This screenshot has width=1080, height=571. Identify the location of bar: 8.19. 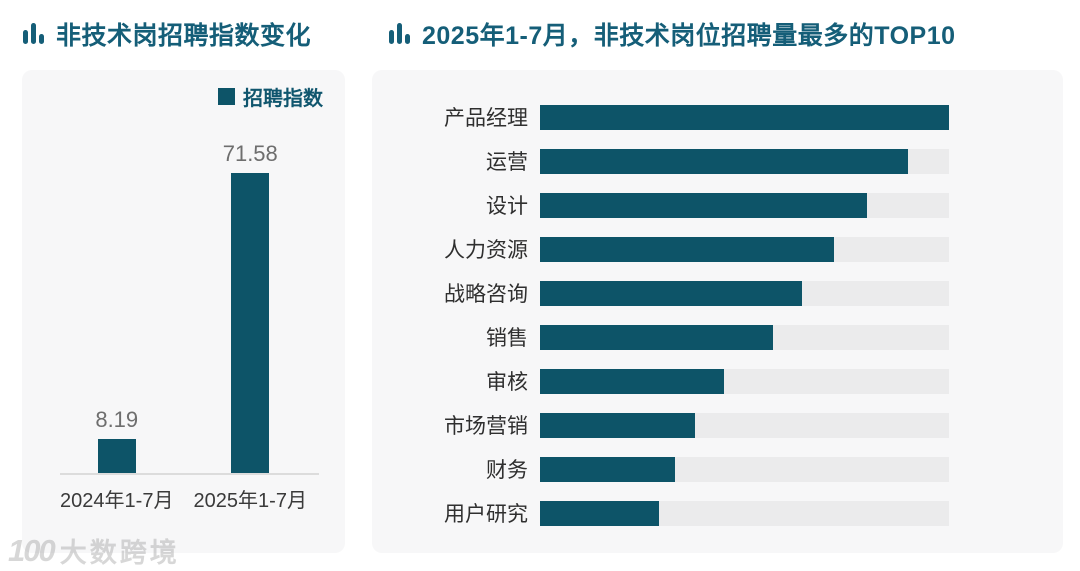
(116, 440).